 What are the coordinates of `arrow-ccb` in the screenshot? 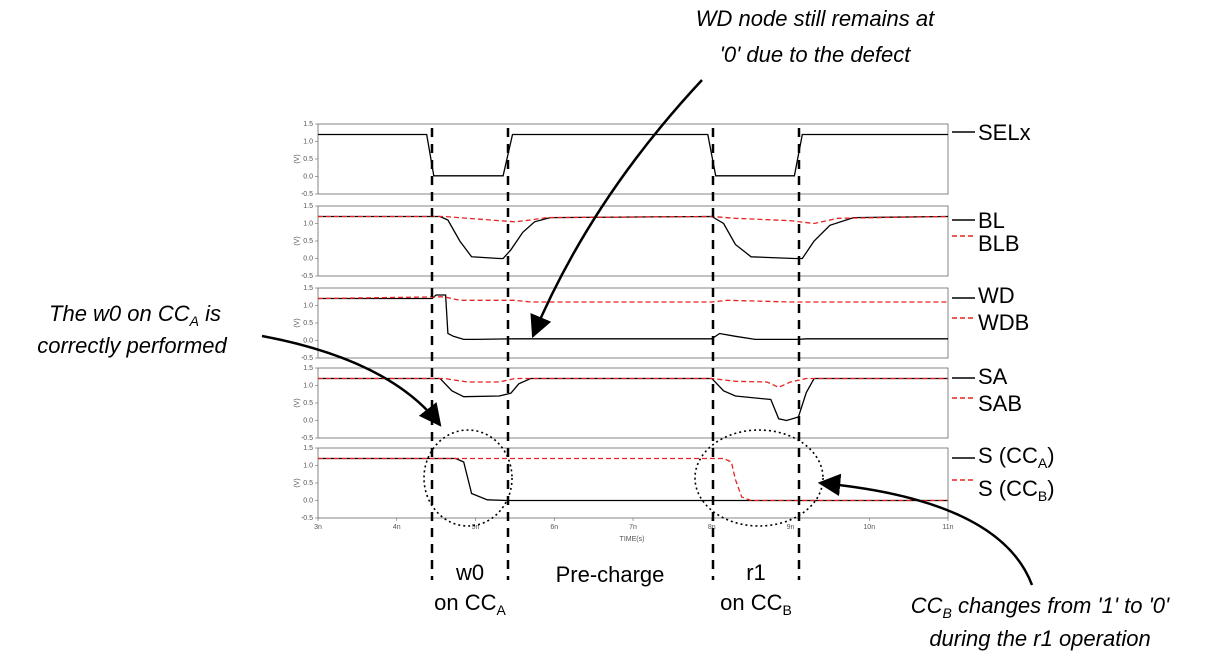 It's located at (925, 529).